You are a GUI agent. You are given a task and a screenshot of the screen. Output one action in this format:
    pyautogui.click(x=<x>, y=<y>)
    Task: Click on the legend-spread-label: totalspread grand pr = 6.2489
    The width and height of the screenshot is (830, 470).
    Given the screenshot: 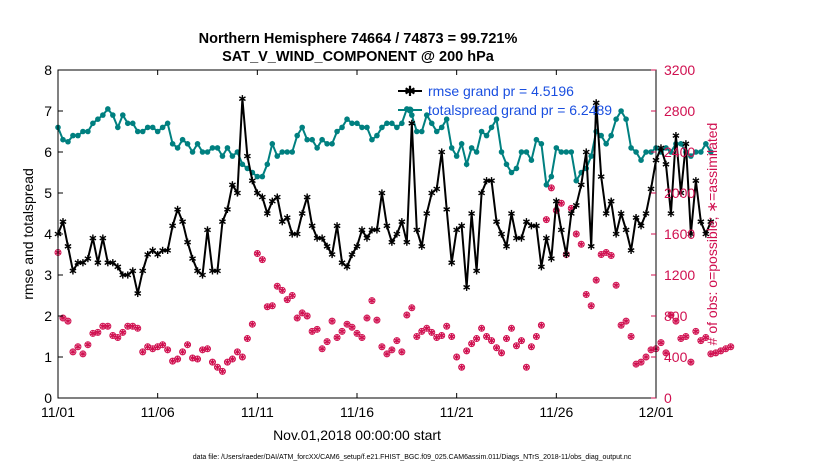 What is the action you would take?
    pyautogui.click(x=520, y=110)
    